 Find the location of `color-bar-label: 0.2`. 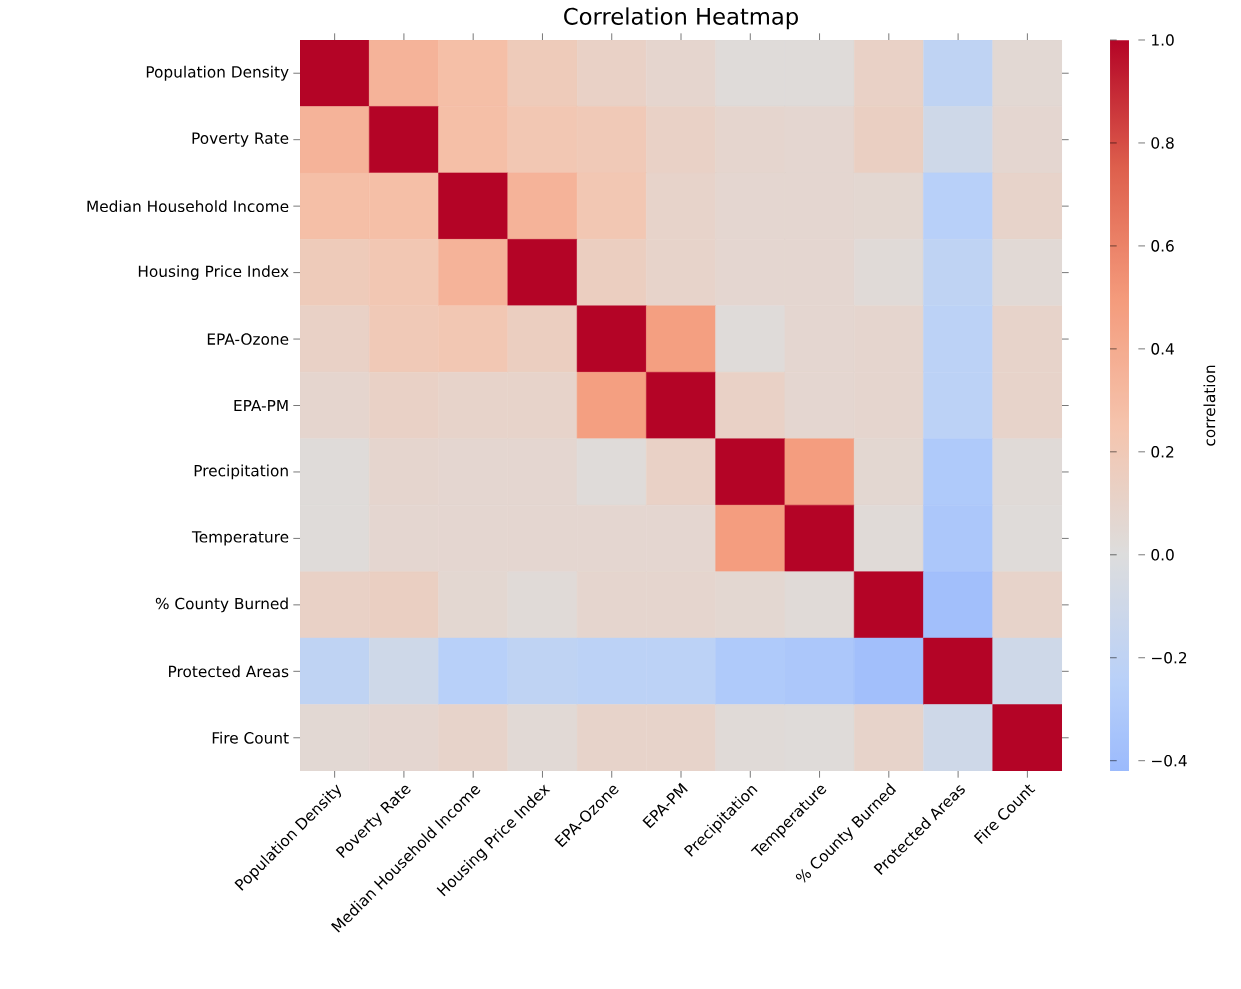

color-bar-label: 0.2 is located at coordinates (1162, 452).